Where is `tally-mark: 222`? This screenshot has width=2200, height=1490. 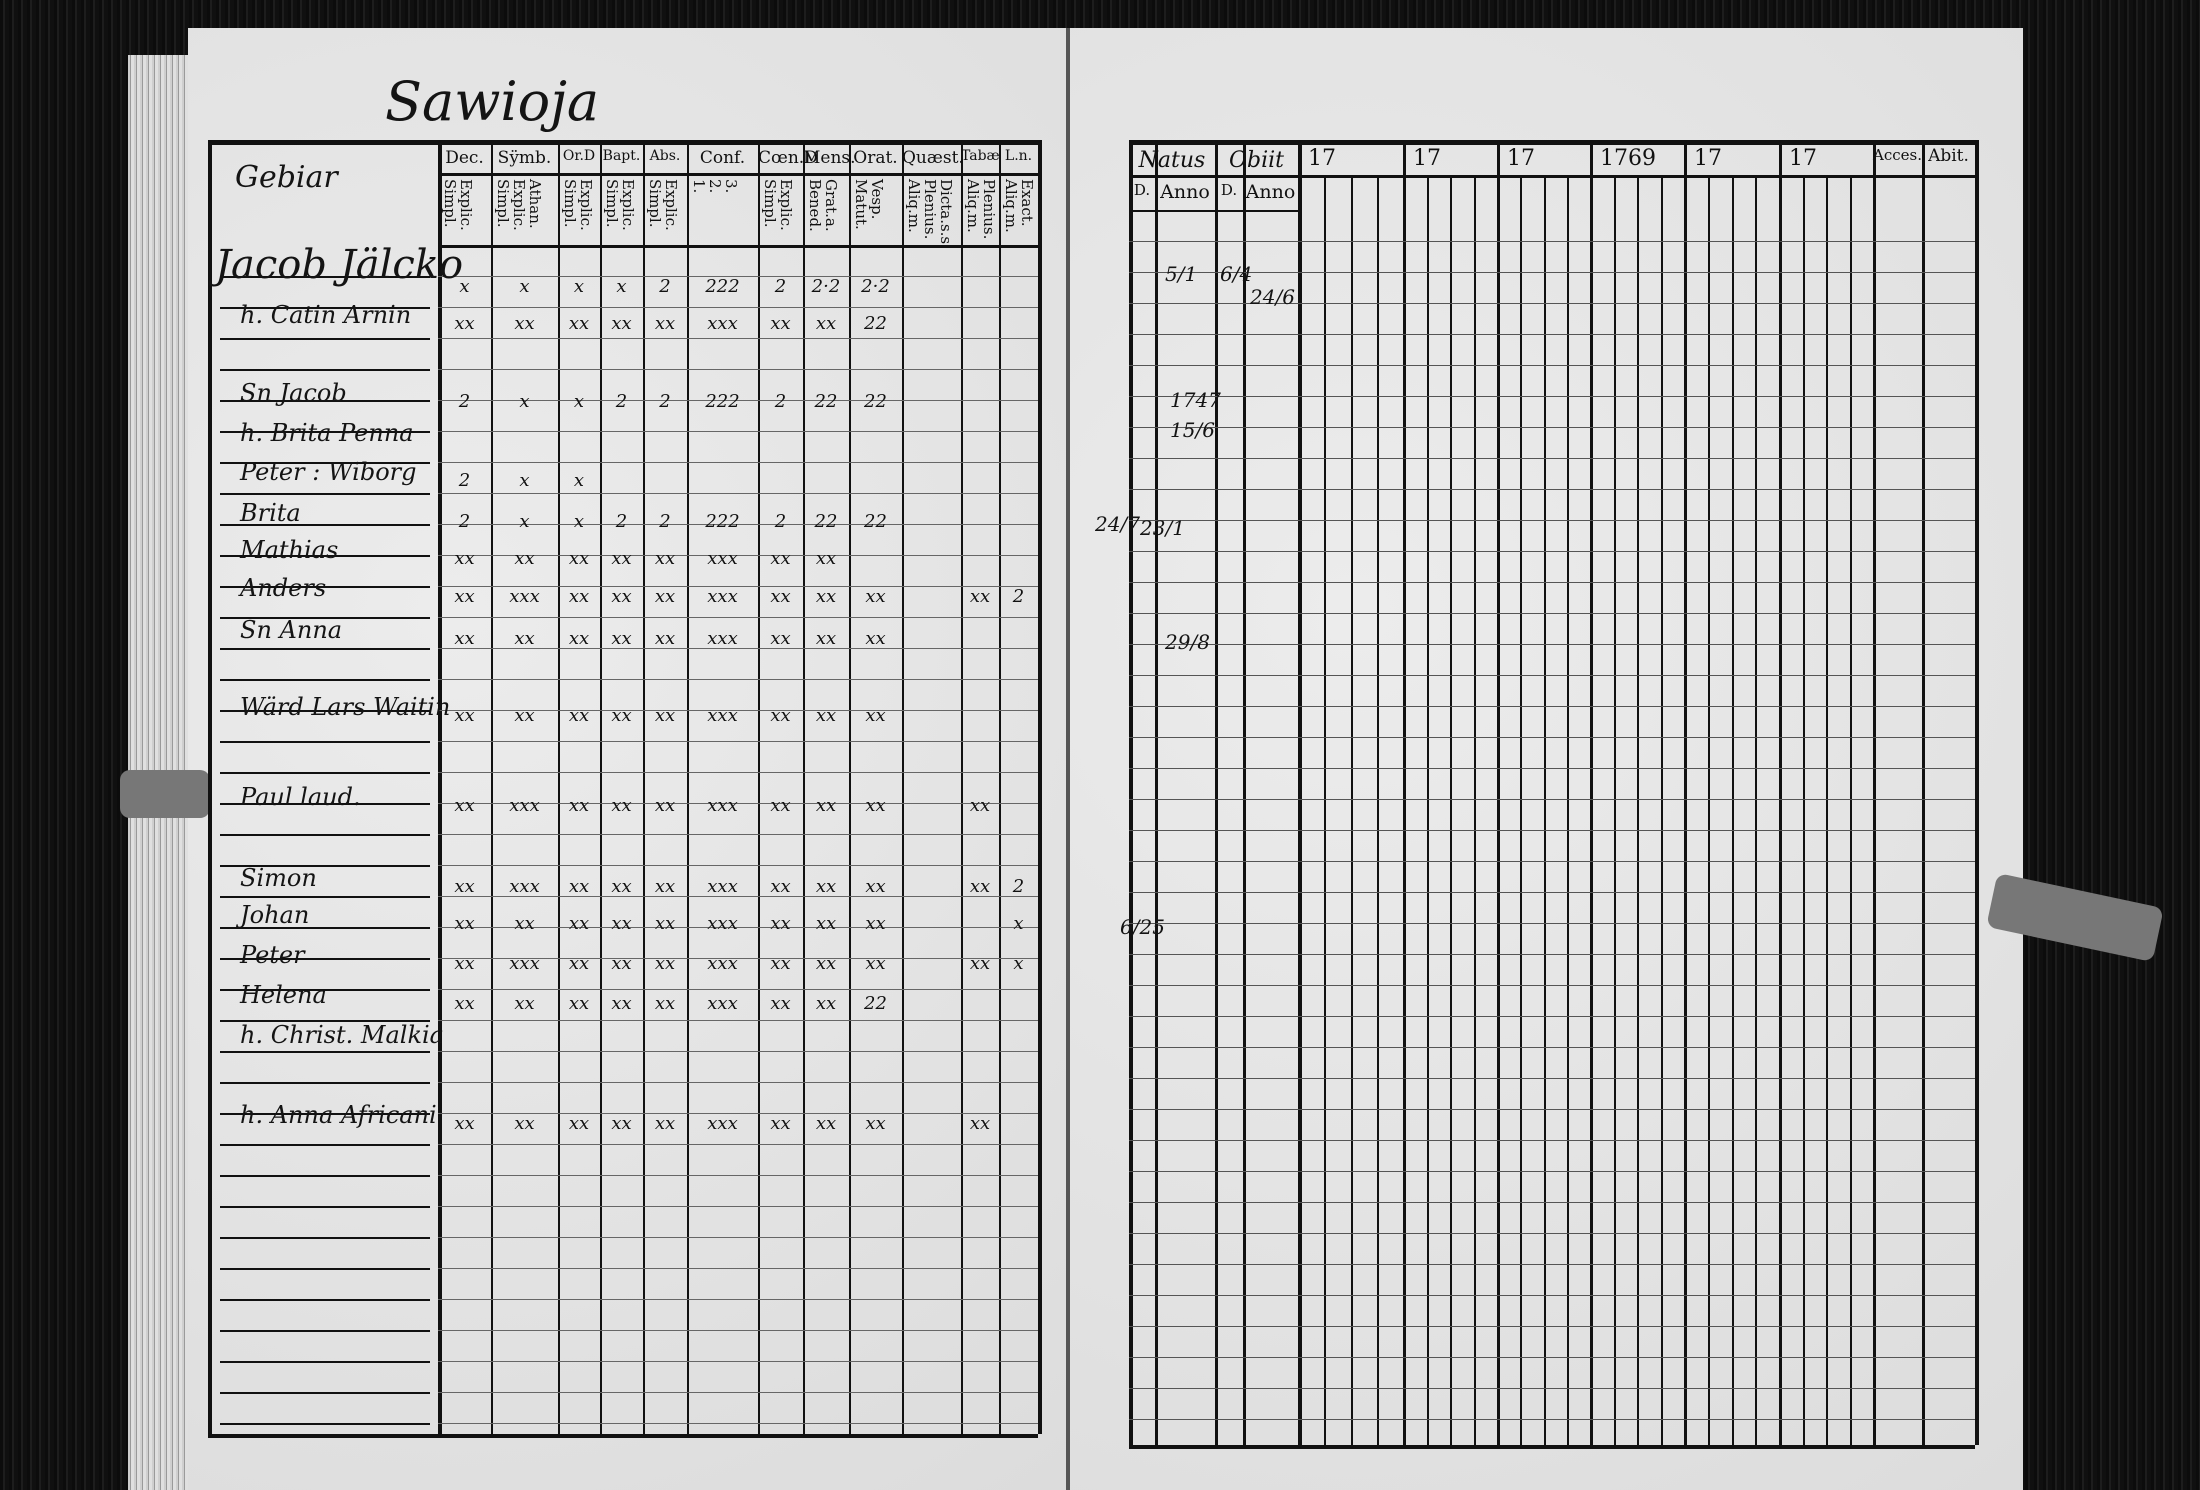
tally-mark: 222 is located at coordinates (722, 401).